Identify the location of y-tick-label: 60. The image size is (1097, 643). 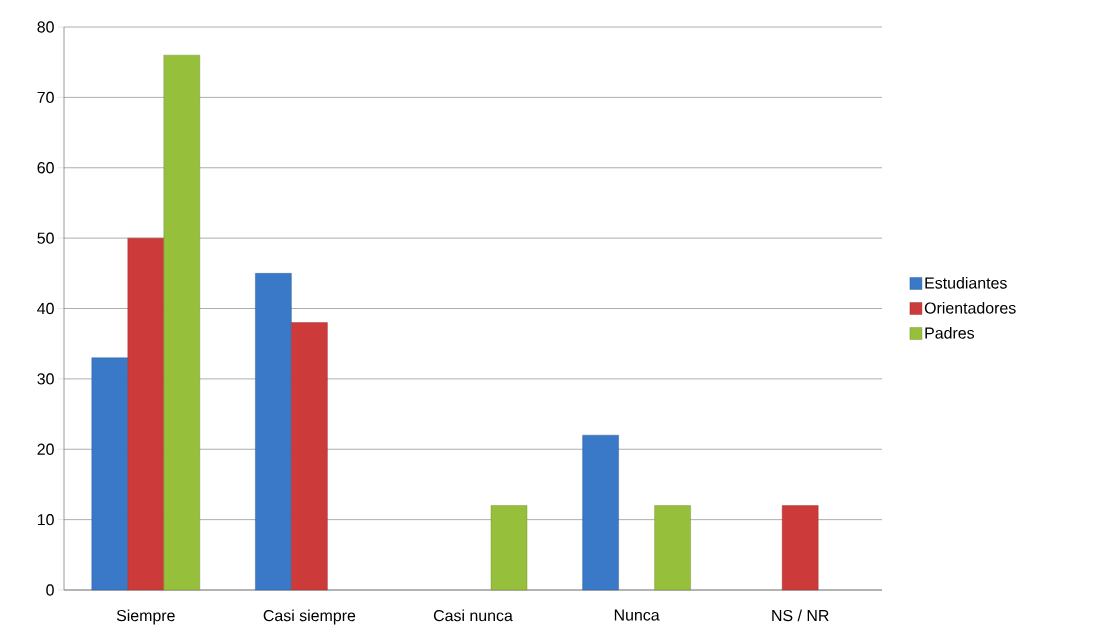
(45, 168).